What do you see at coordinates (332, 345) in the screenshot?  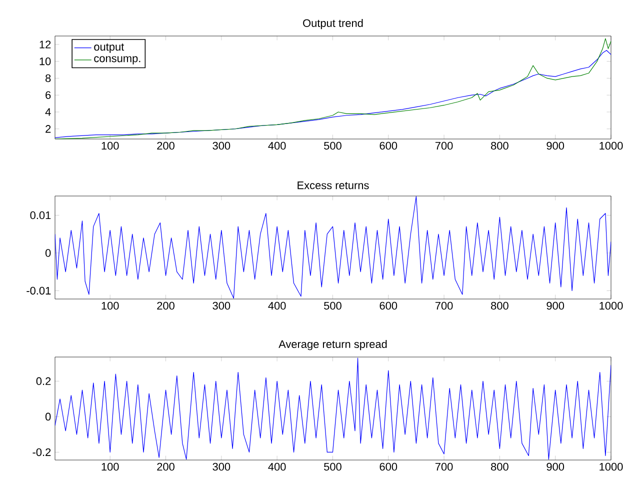 I see `chart-title: Average return spread` at bounding box center [332, 345].